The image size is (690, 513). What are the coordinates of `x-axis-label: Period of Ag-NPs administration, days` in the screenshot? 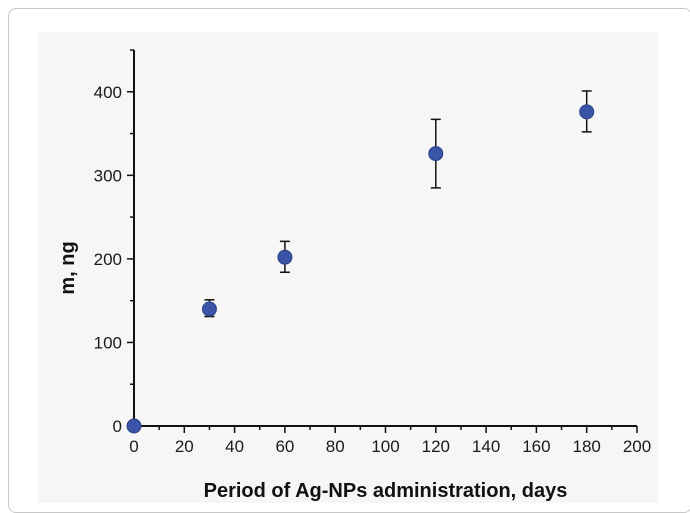 It's located at (386, 491).